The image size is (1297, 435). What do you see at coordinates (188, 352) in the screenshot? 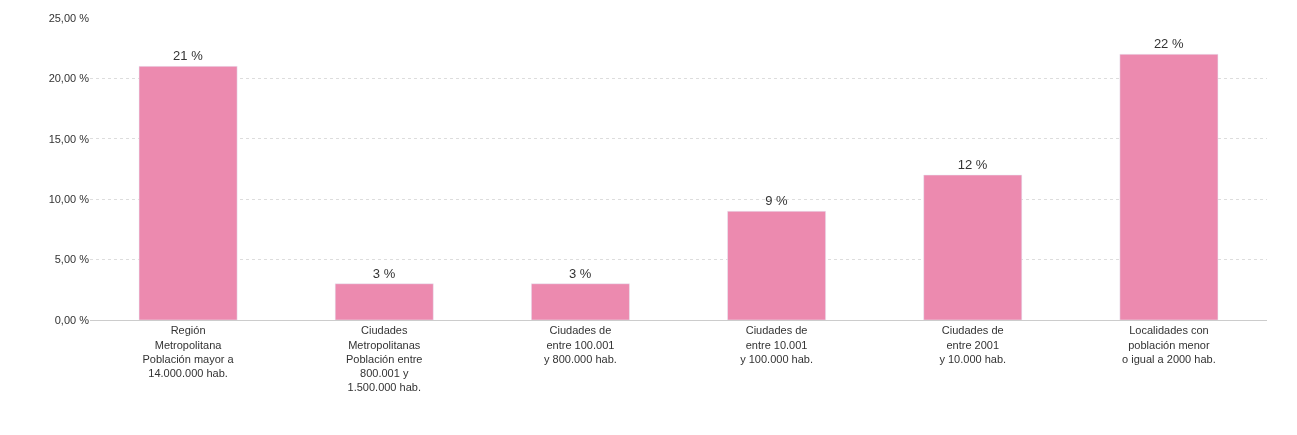
I see `x-tick-label: Región Metropolitana Población mayor a 14.000.000 hab.` at bounding box center [188, 352].